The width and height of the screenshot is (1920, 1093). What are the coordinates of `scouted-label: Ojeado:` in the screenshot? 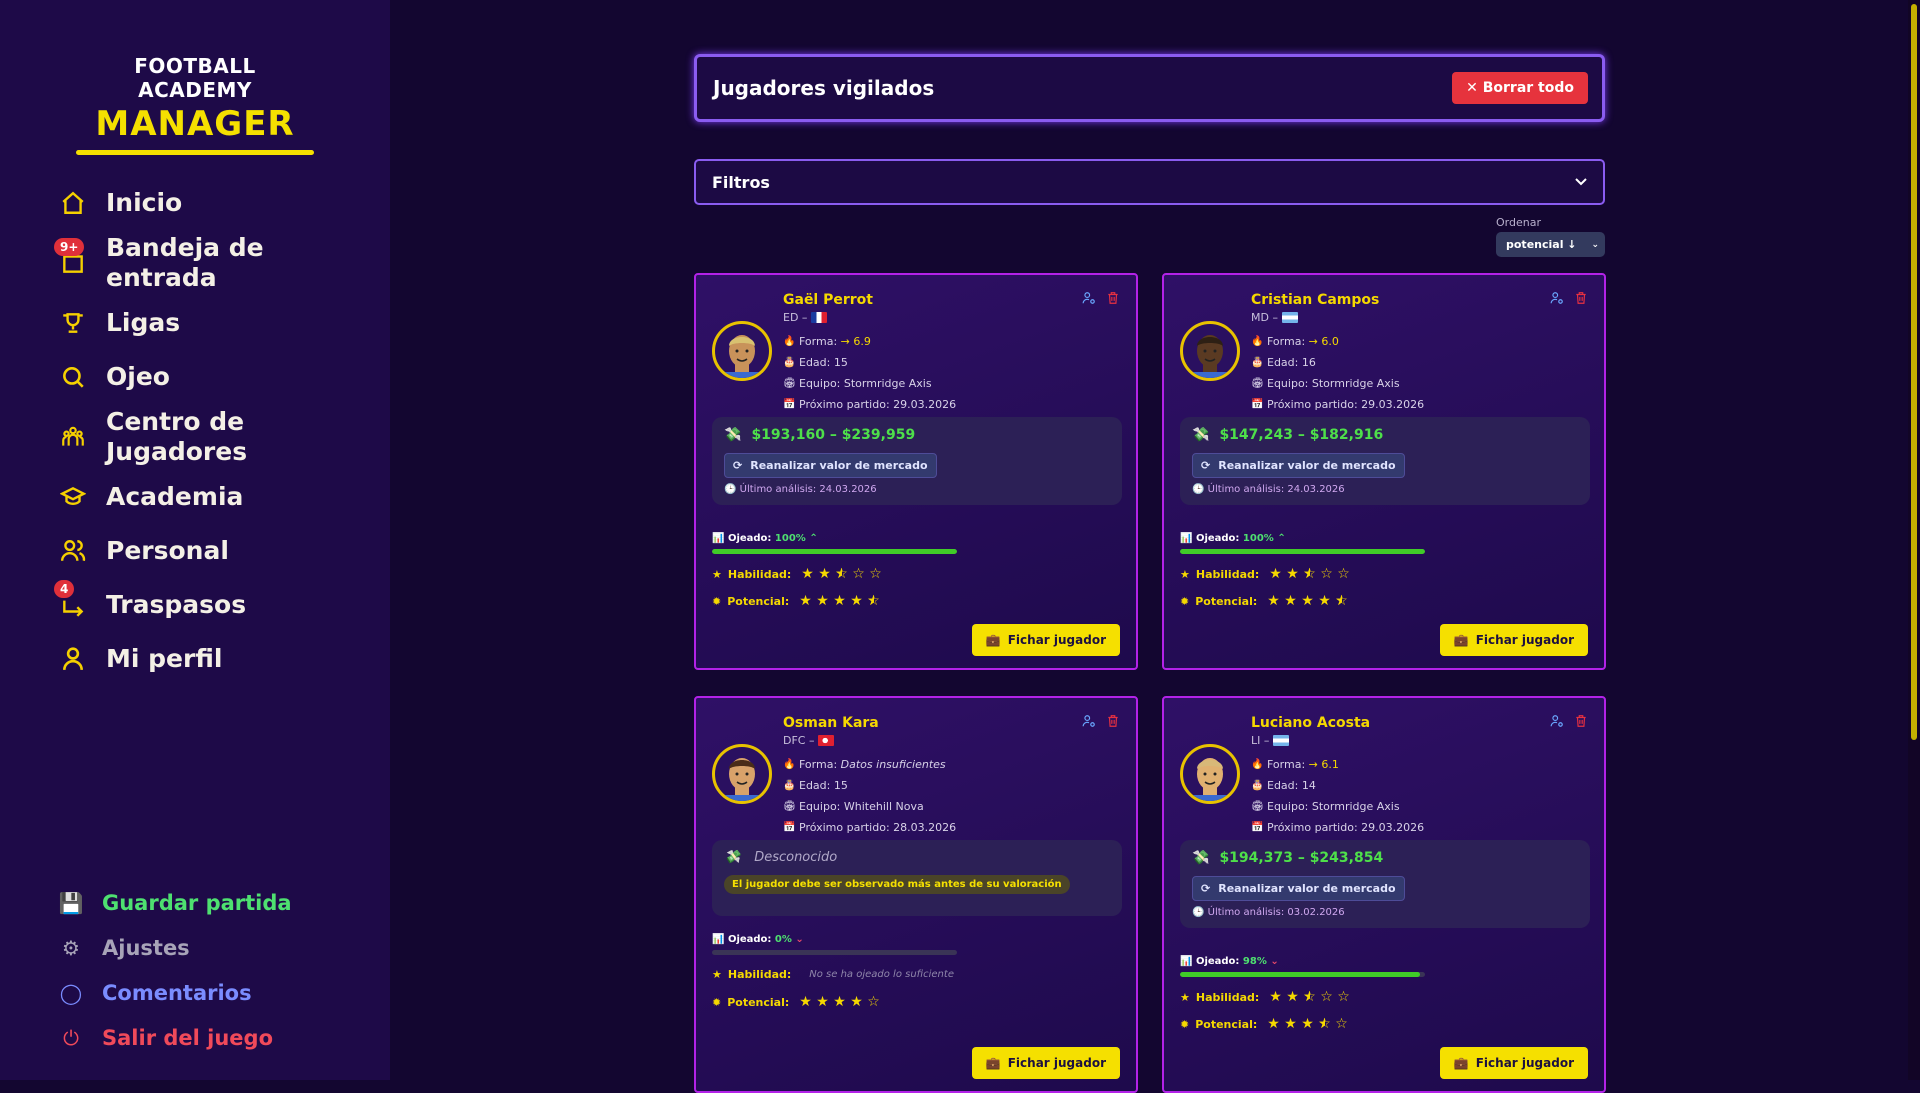 It's located at (1217, 961).